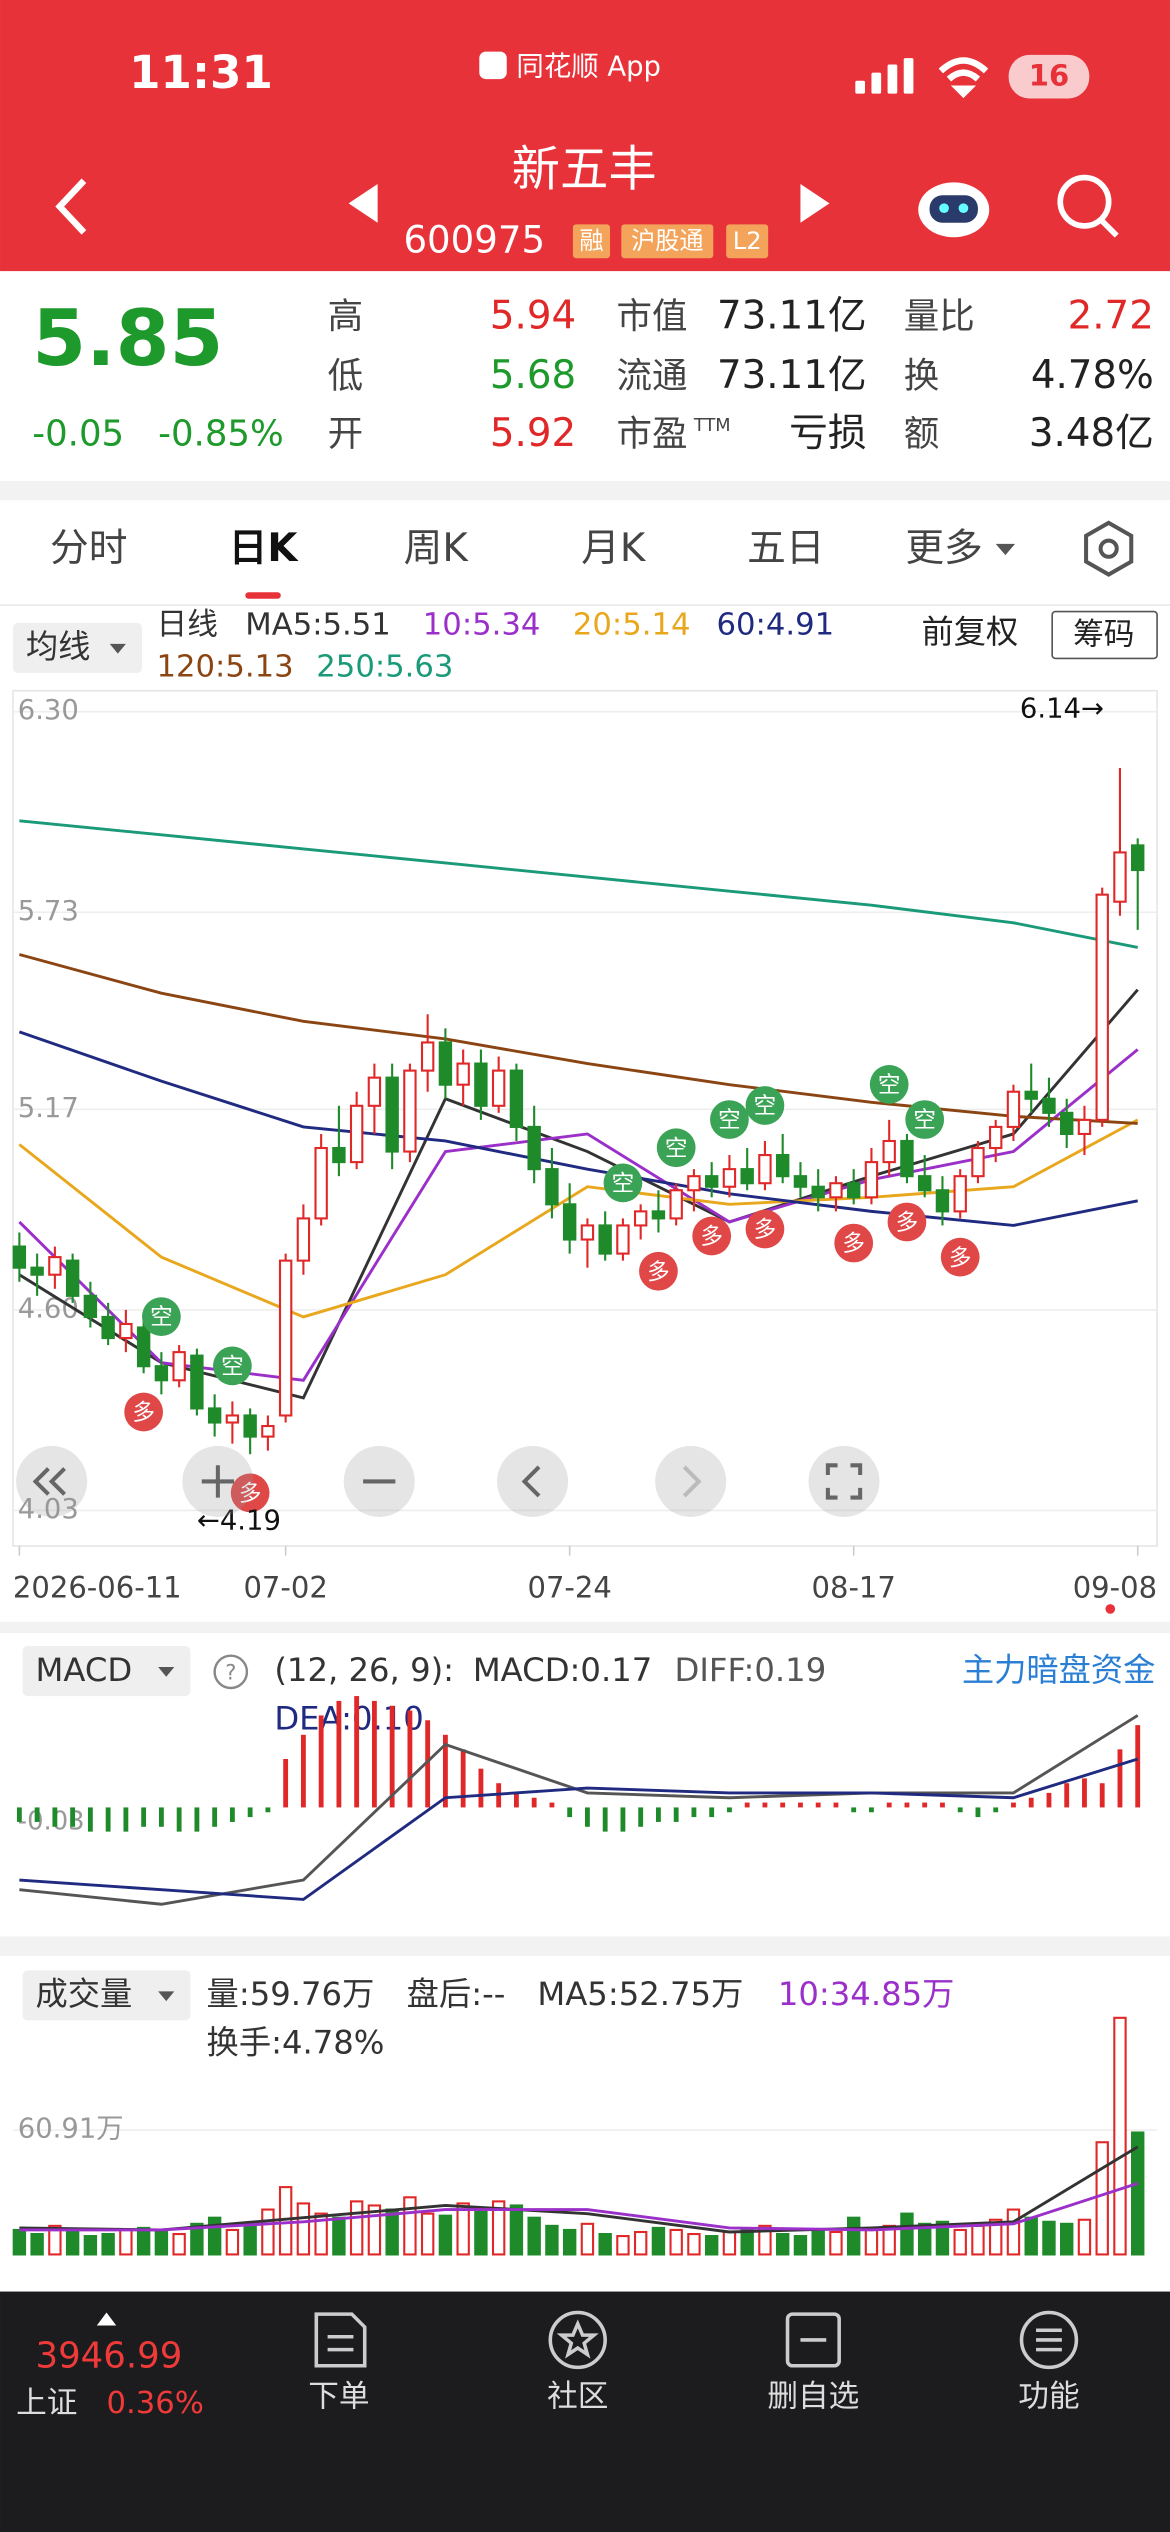  I want to click on tab: 日K, so click(264, 548).